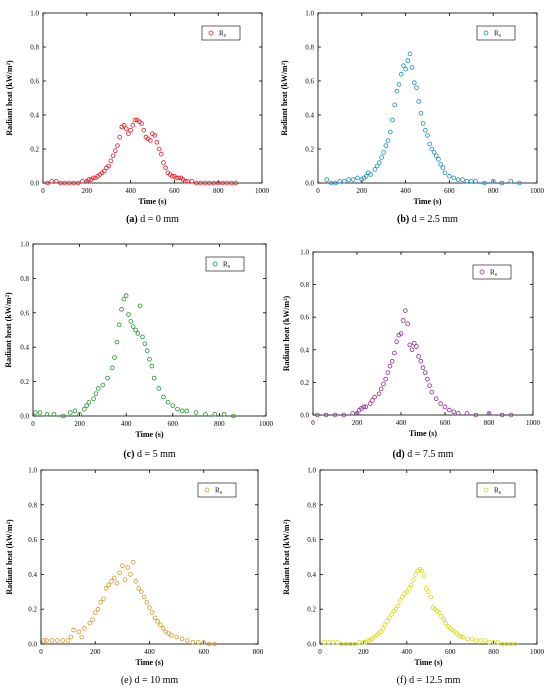 The width and height of the screenshot is (550, 693). What do you see at coordinates (429, 454) in the screenshot?
I see `caption-text: d = 7.5 mm` at bounding box center [429, 454].